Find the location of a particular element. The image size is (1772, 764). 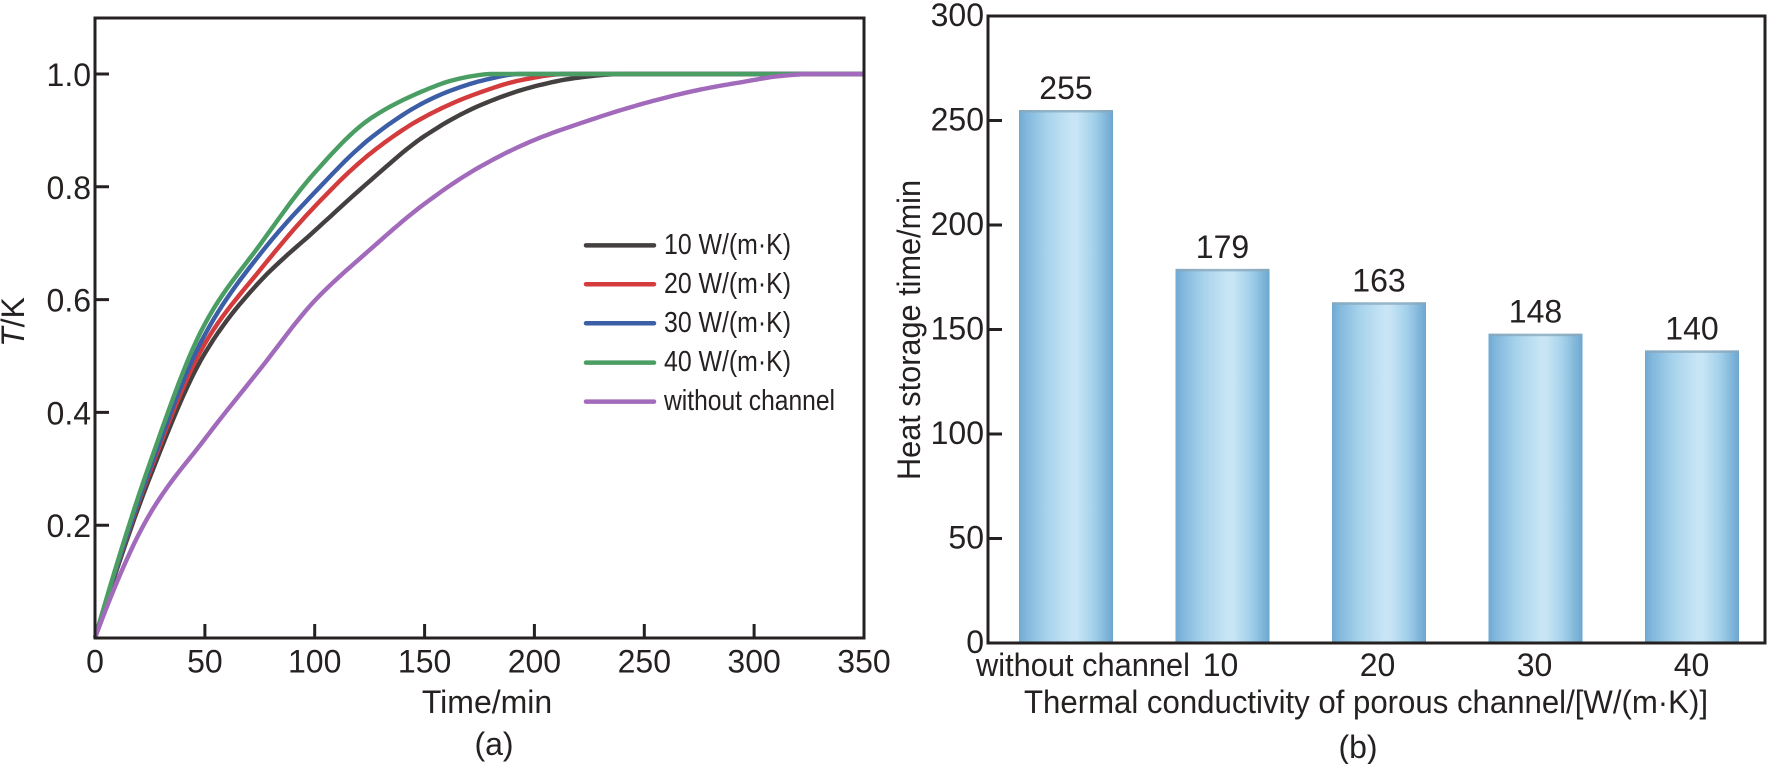

svg-text: 0.4 is located at coordinates (69, 413).